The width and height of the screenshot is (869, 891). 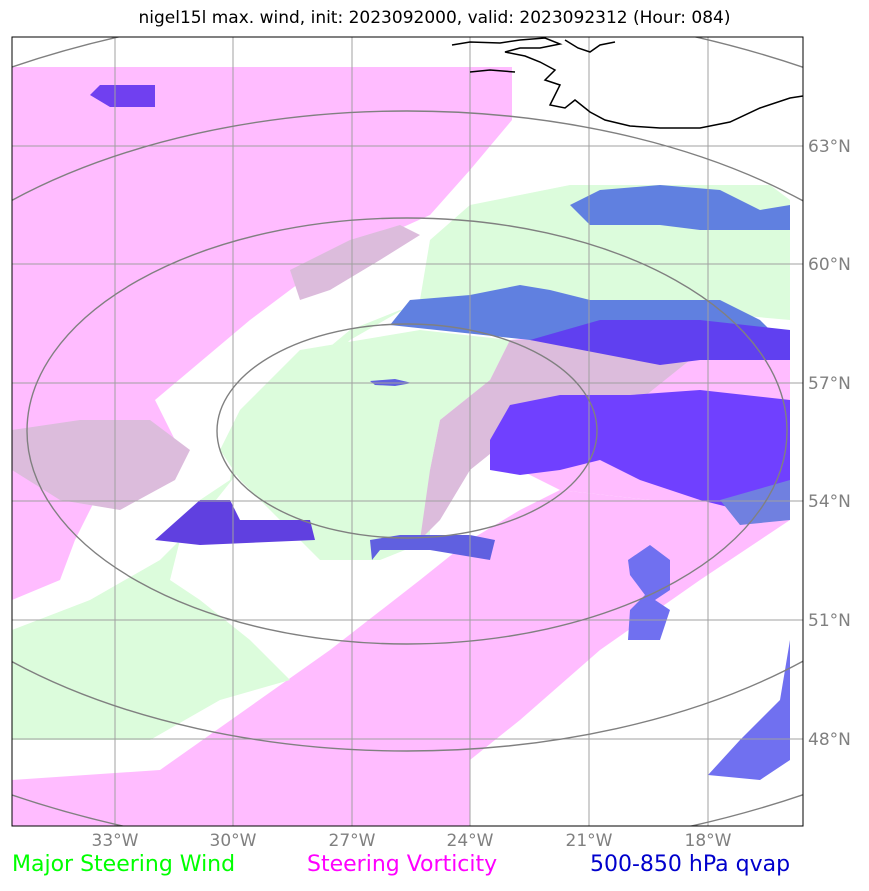 I want to click on lon-label: 33°W, so click(x=115, y=841).